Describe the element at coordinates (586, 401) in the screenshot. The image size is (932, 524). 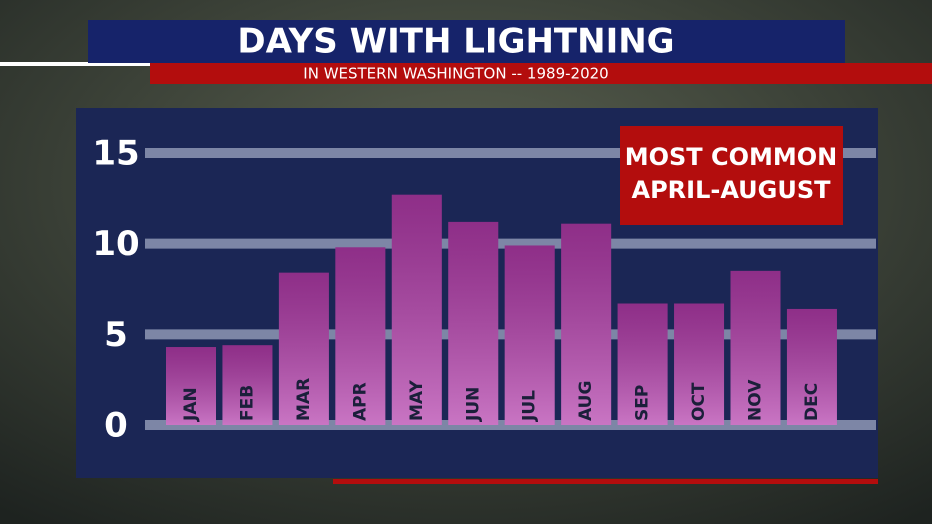
I see `x-tick-label: AUG` at that location.